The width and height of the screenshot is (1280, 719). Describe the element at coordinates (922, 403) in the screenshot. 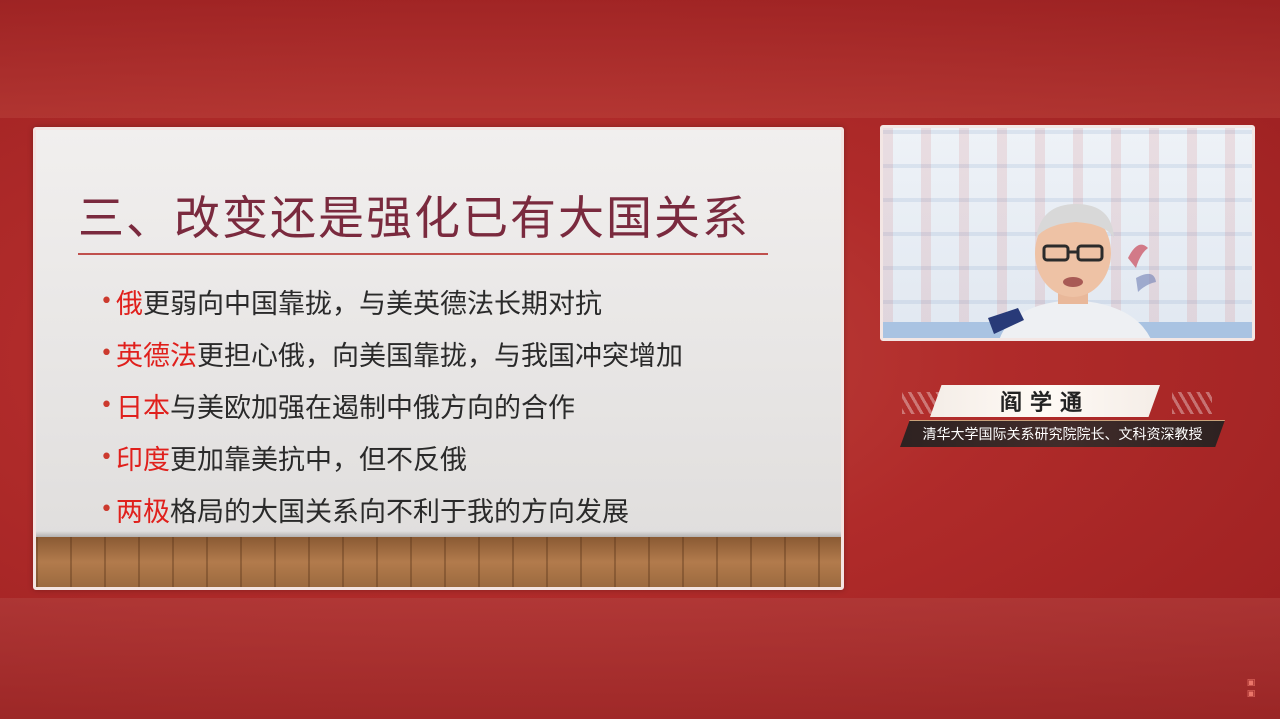

I see `name-plate-decoration-left` at that location.